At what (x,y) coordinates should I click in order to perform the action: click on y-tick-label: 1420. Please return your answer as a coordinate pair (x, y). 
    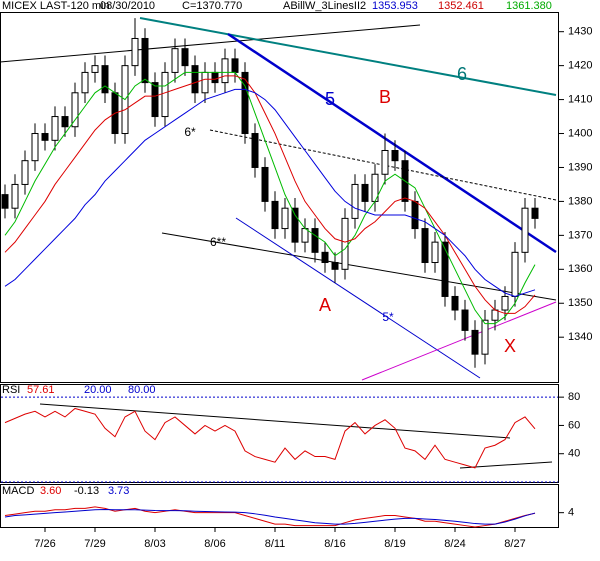
    Looking at the image, I should click on (580, 66).